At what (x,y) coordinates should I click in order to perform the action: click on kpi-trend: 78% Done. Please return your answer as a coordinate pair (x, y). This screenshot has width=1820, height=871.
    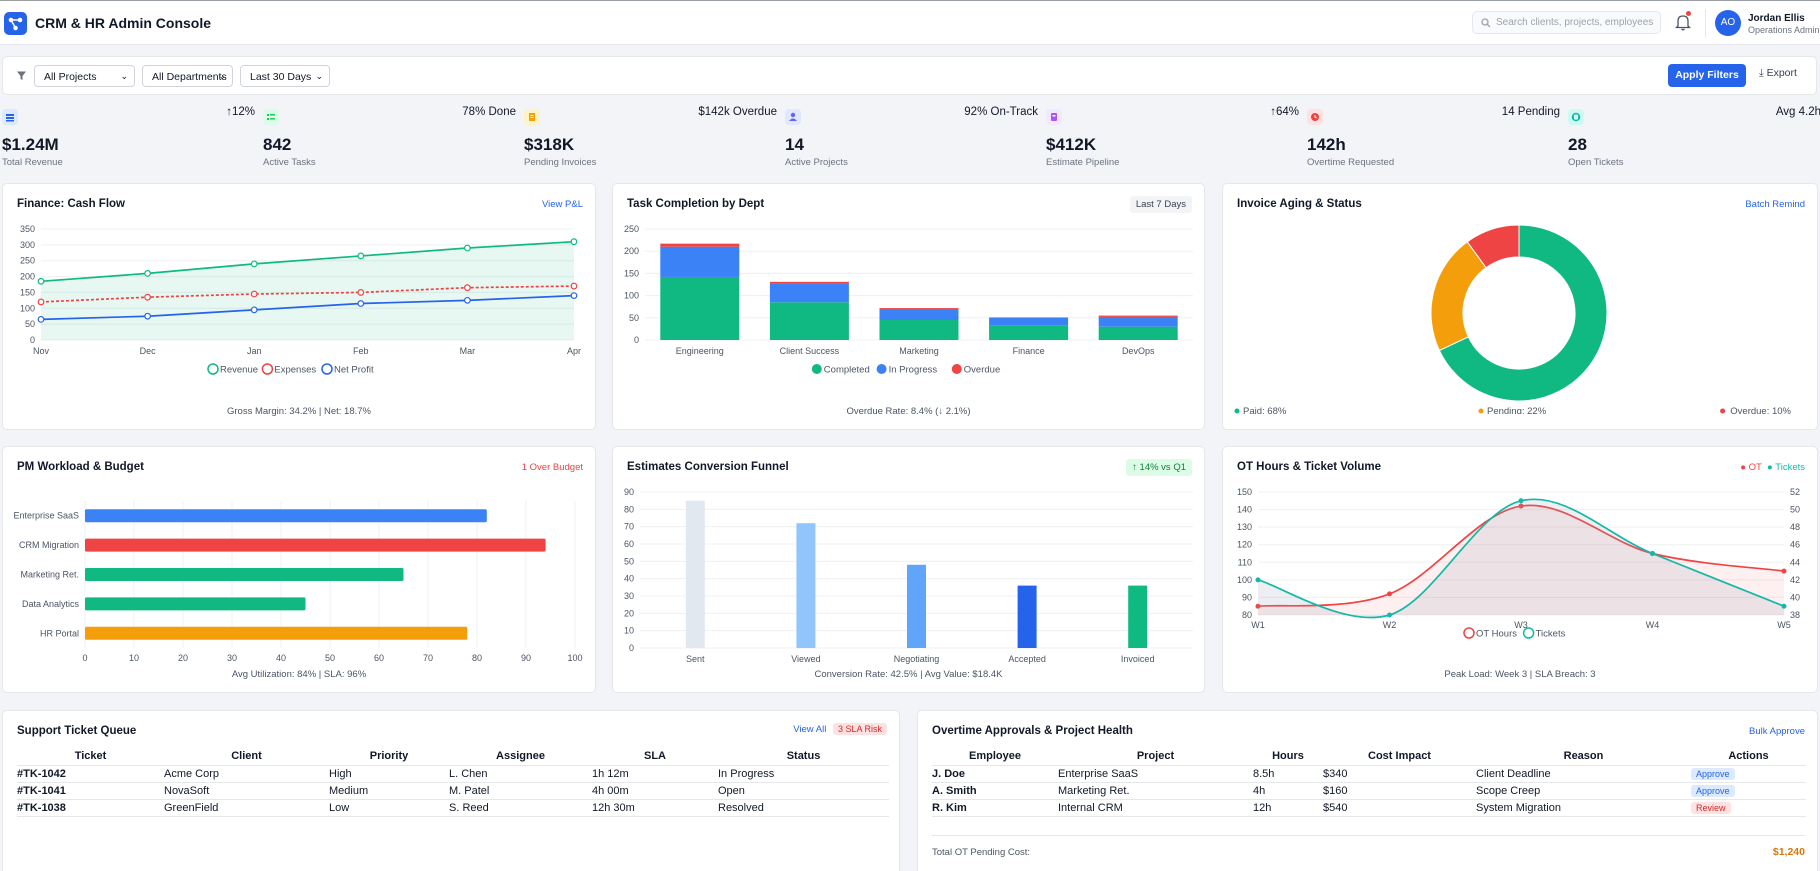
    Looking at the image, I should click on (489, 112).